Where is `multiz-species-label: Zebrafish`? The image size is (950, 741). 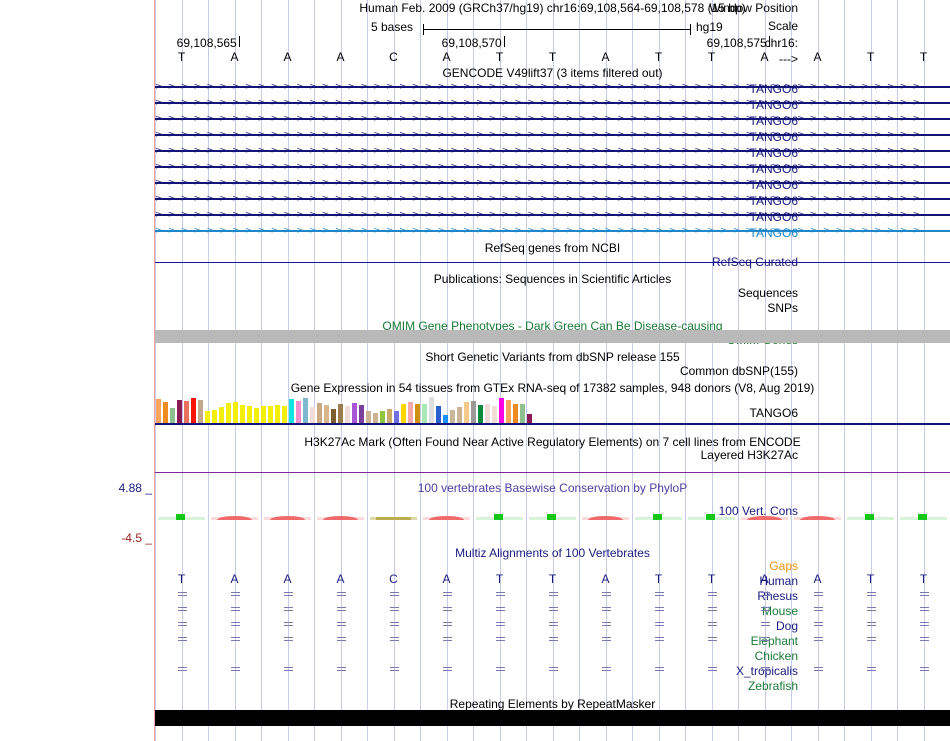
multiz-species-label: Zebrafish is located at coordinates (772, 686).